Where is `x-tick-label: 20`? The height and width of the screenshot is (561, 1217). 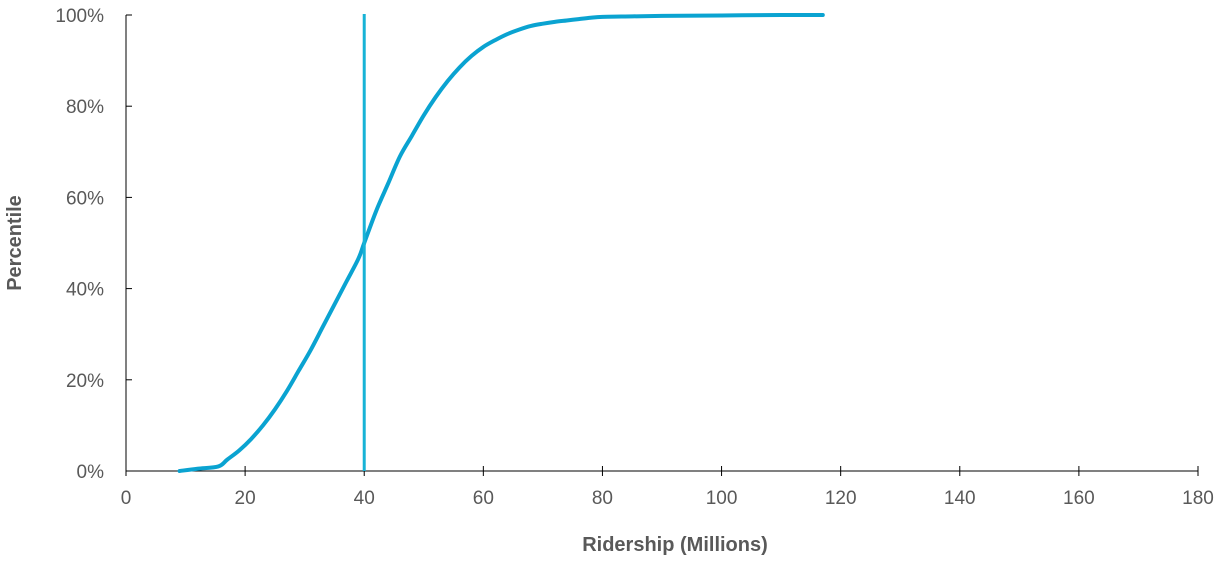
x-tick-label: 20 is located at coordinates (245, 498).